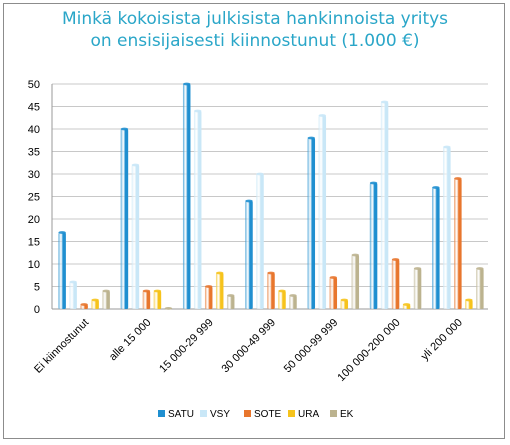 The width and height of the screenshot is (510, 445). What do you see at coordinates (34, 108) in the screenshot?
I see `y-tick-label: 45` at bounding box center [34, 108].